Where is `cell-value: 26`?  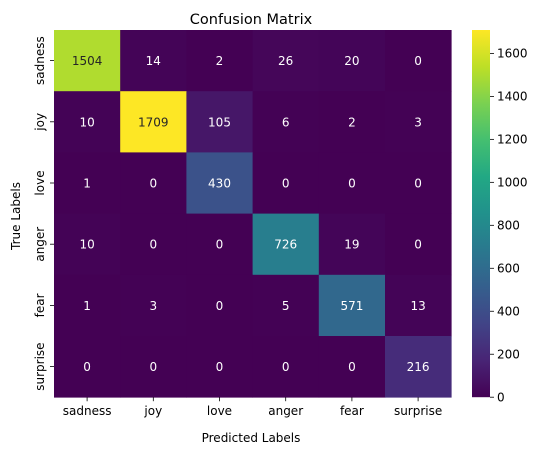 cell-value: 26 is located at coordinates (285, 61).